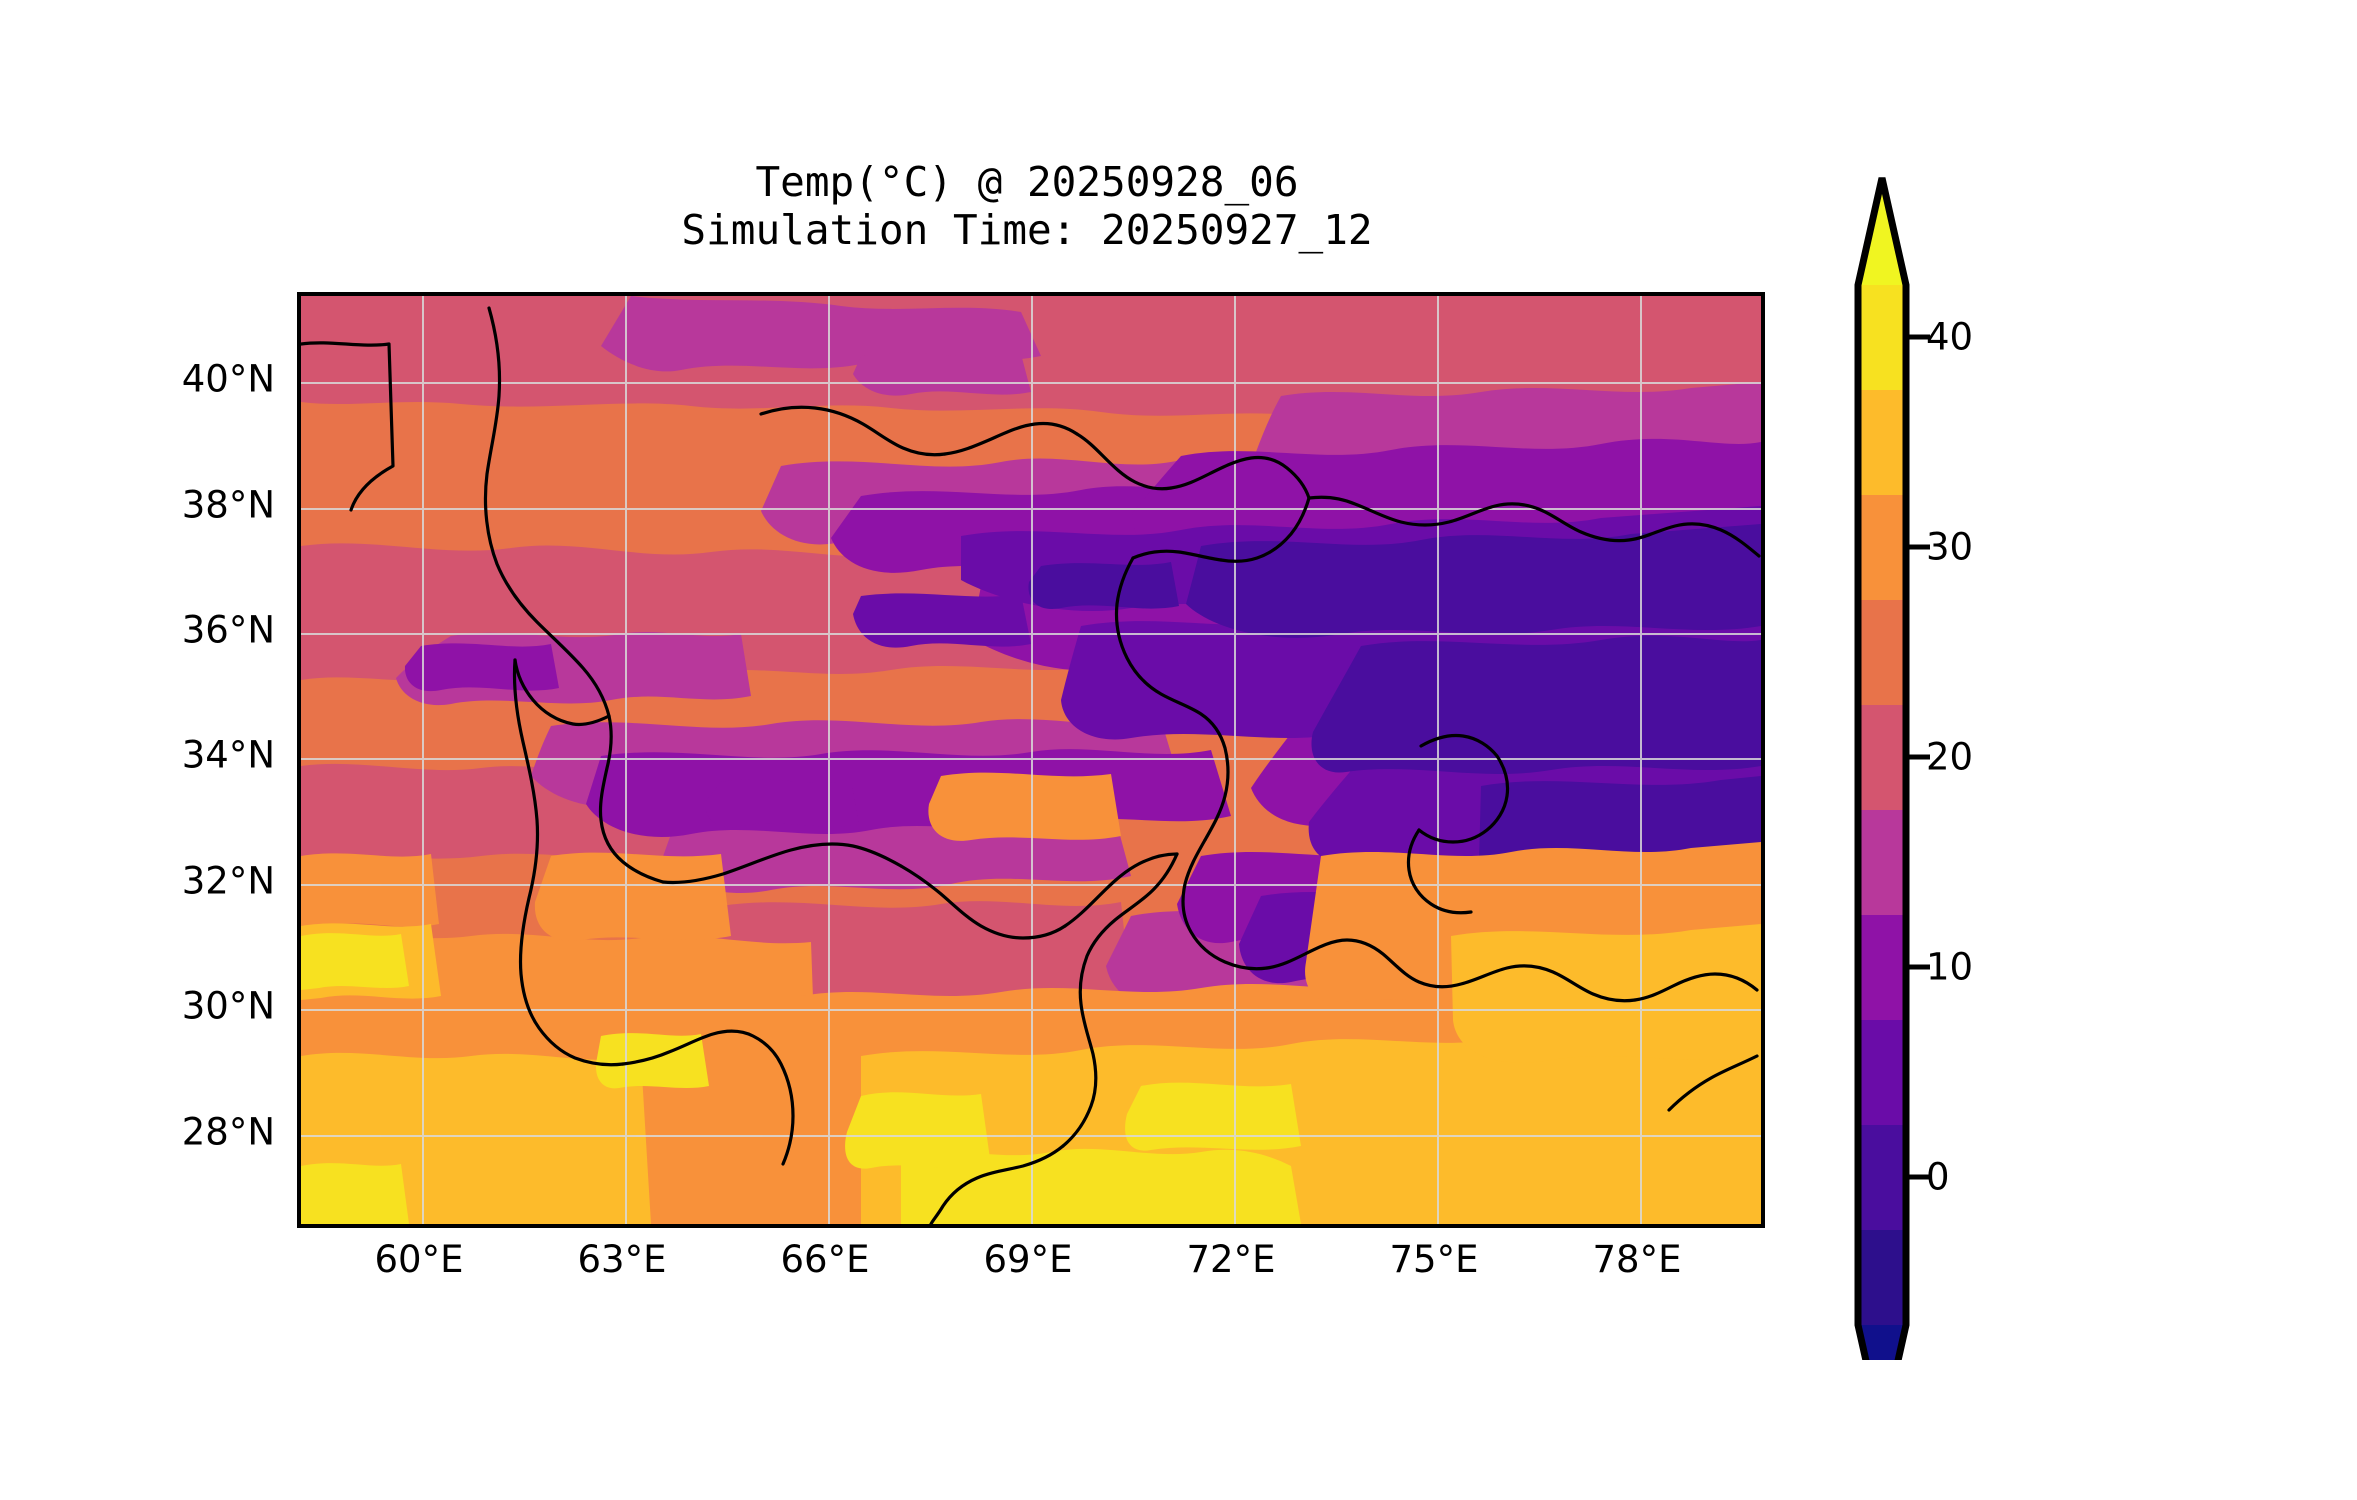  What do you see at coordinates (1950, 967) in the screenshot?
I see `cbtick-10: 10` at bounding box center [1950, 967].